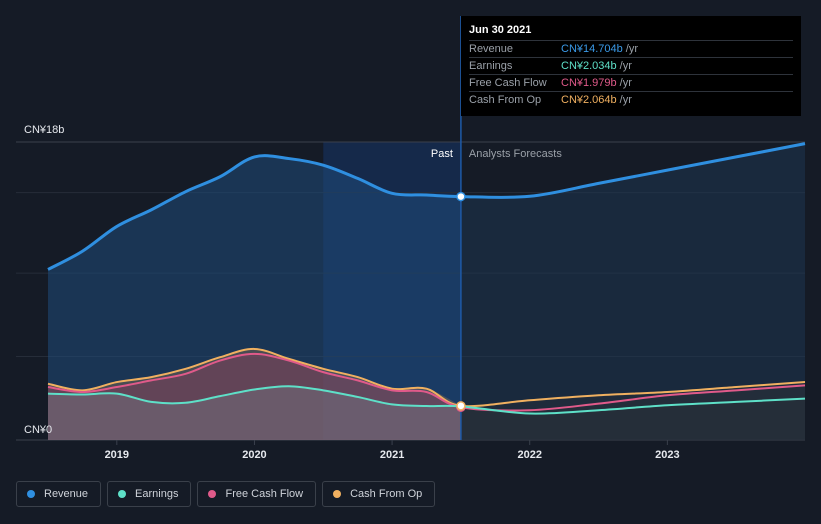  Describe the element at coordinates (589, 83) in the screenshot. I see `tooltip-value: CN¥1.979b` at that location.